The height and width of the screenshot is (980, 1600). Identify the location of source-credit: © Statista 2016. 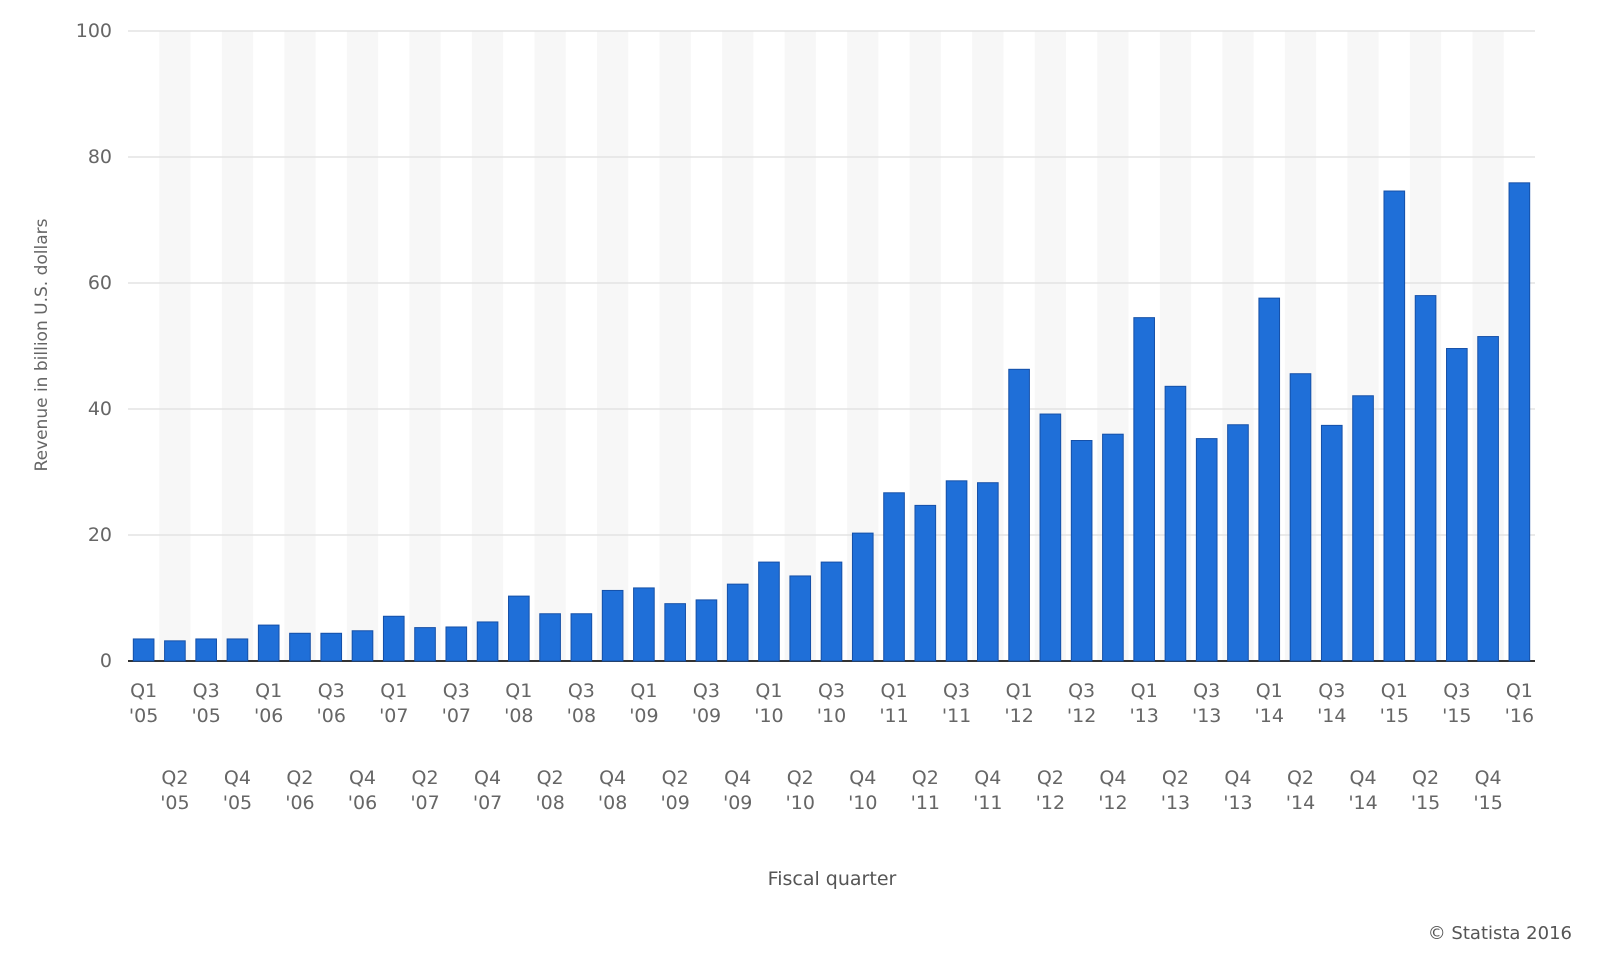
(1499, 933).